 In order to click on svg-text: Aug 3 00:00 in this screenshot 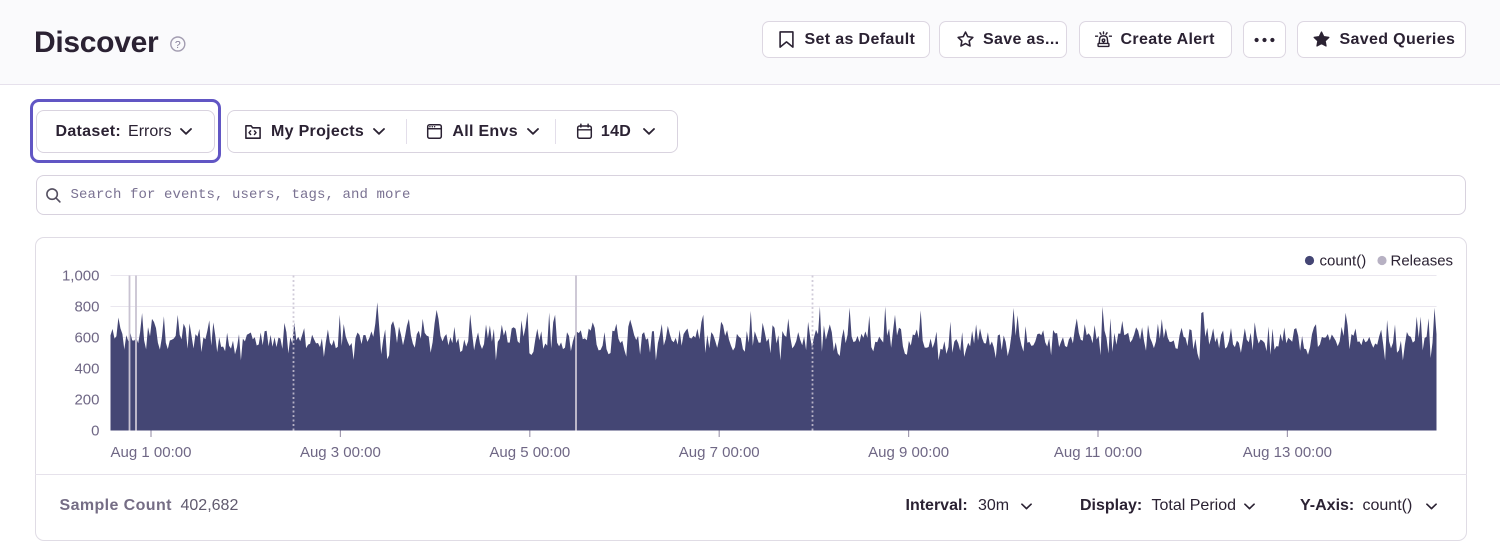, I will do `click(340, 452)`.